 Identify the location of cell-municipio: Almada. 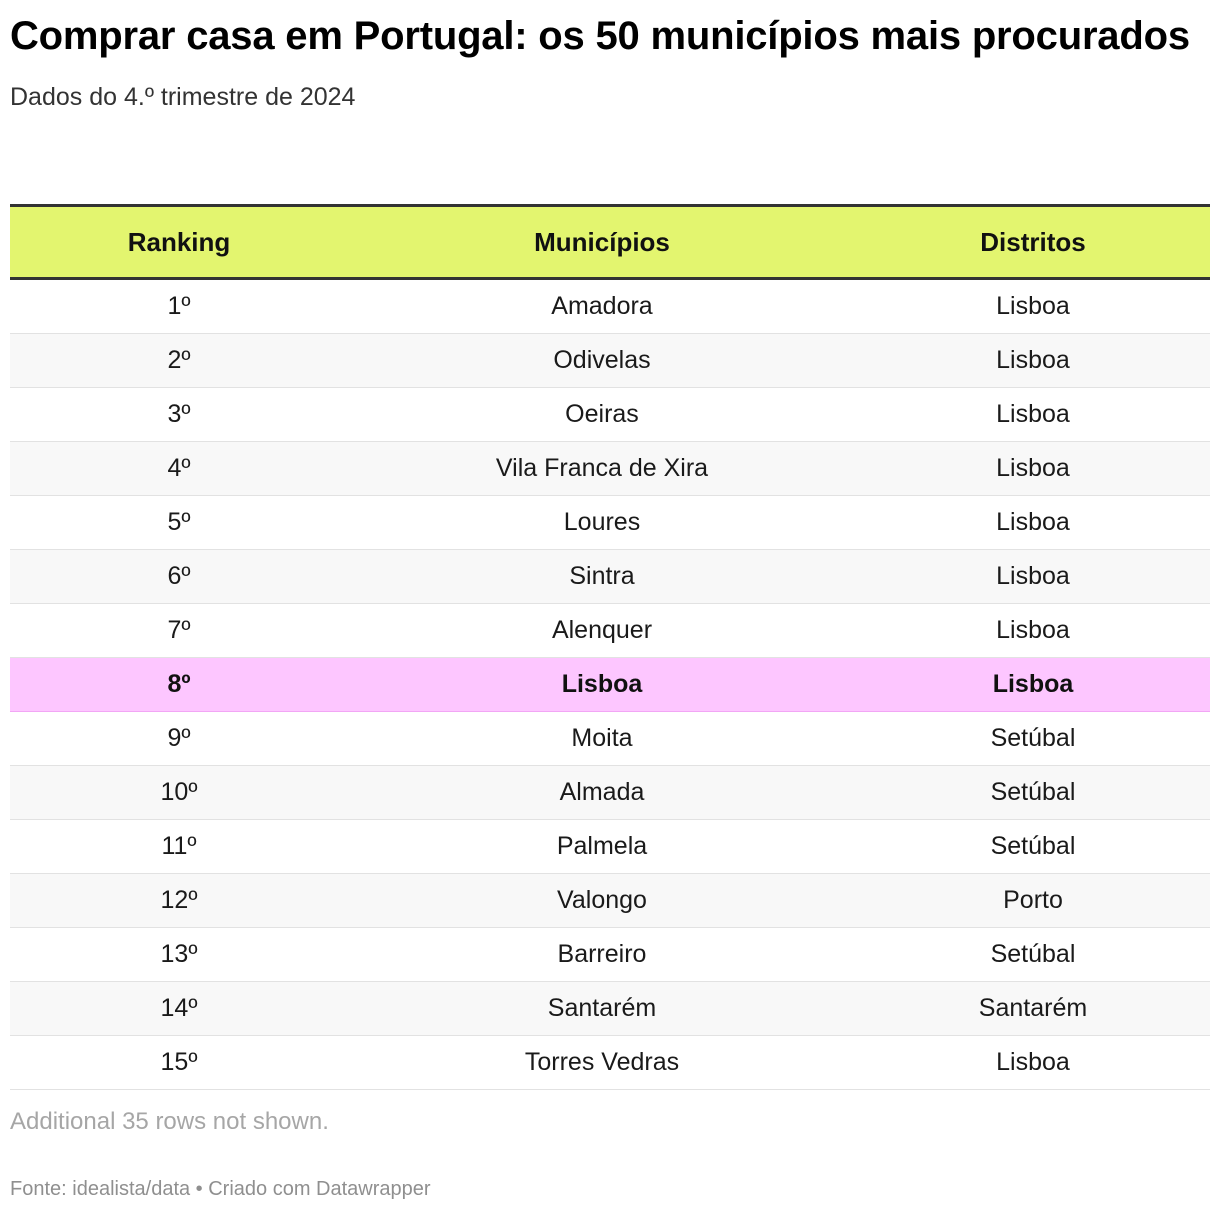
(602, 792).